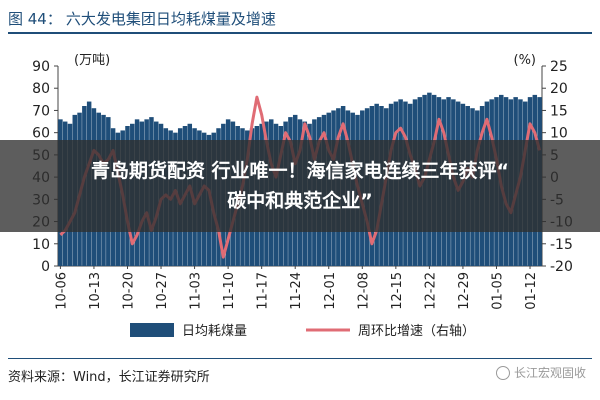 The width and height of the screenshot is (600, 400). Describe the element at coordinates (41, 245) in the screenshot. I see `left-tick-label: 10` at that location.